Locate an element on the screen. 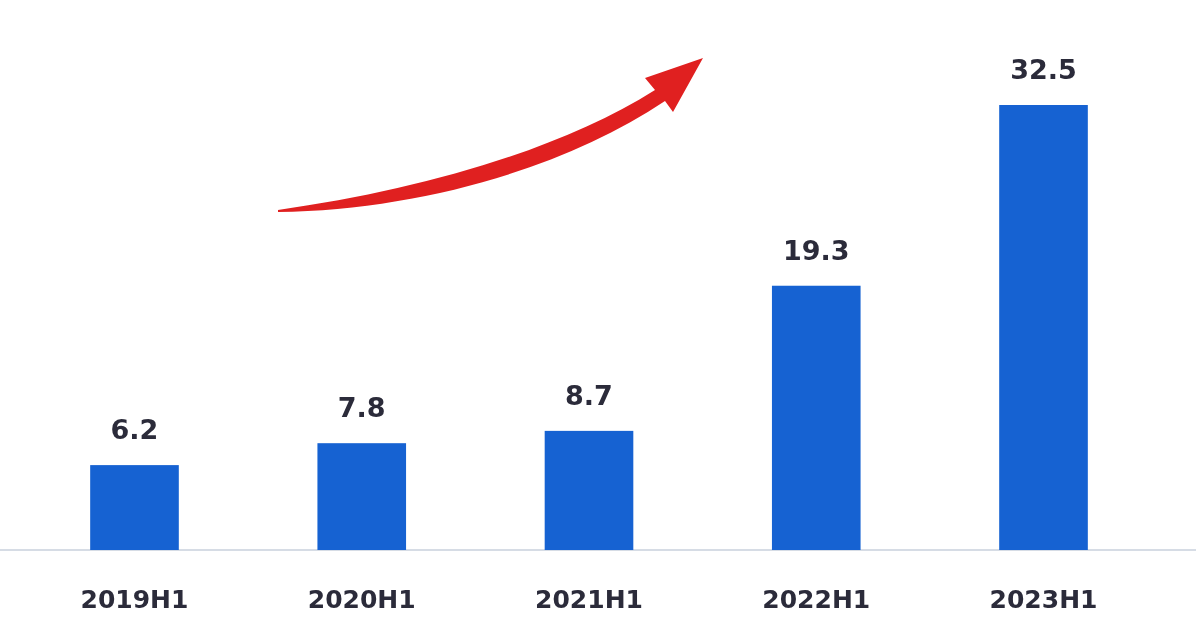  x-tick-label: 2021H1 is located at coordinates (589, 599).